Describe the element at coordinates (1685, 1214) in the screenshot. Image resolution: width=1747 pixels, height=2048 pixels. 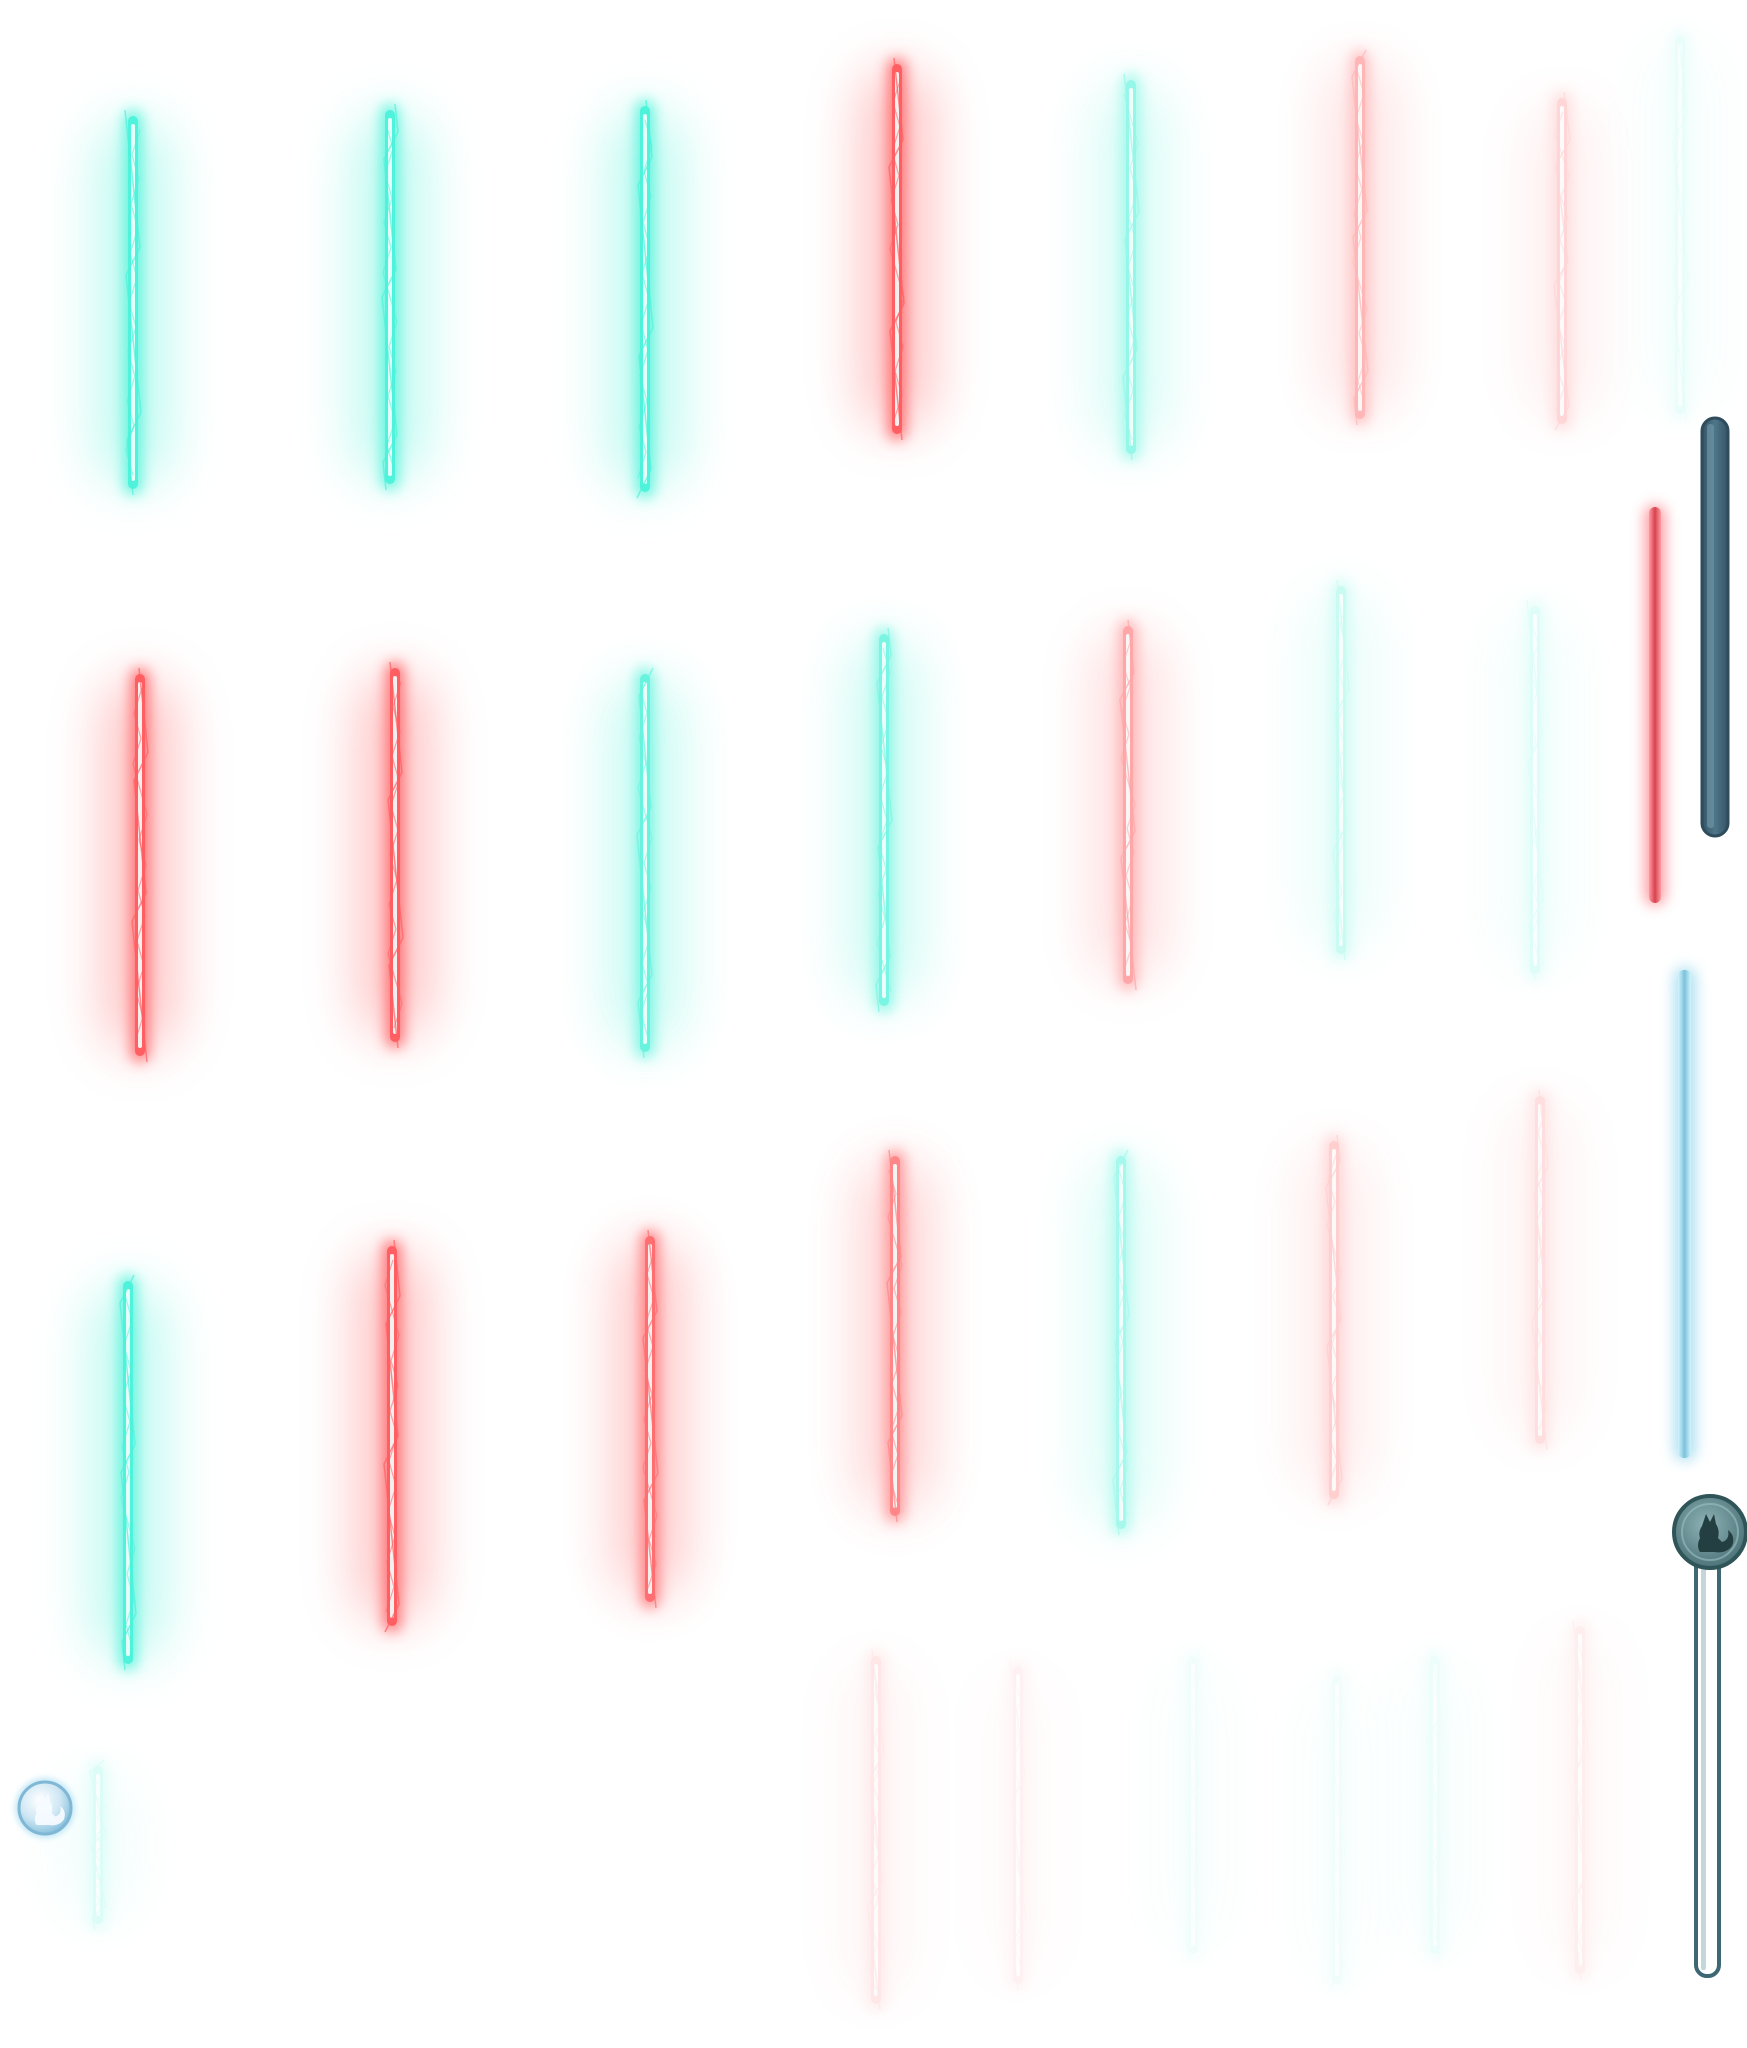
I see `blue-glow-bar` at that location.